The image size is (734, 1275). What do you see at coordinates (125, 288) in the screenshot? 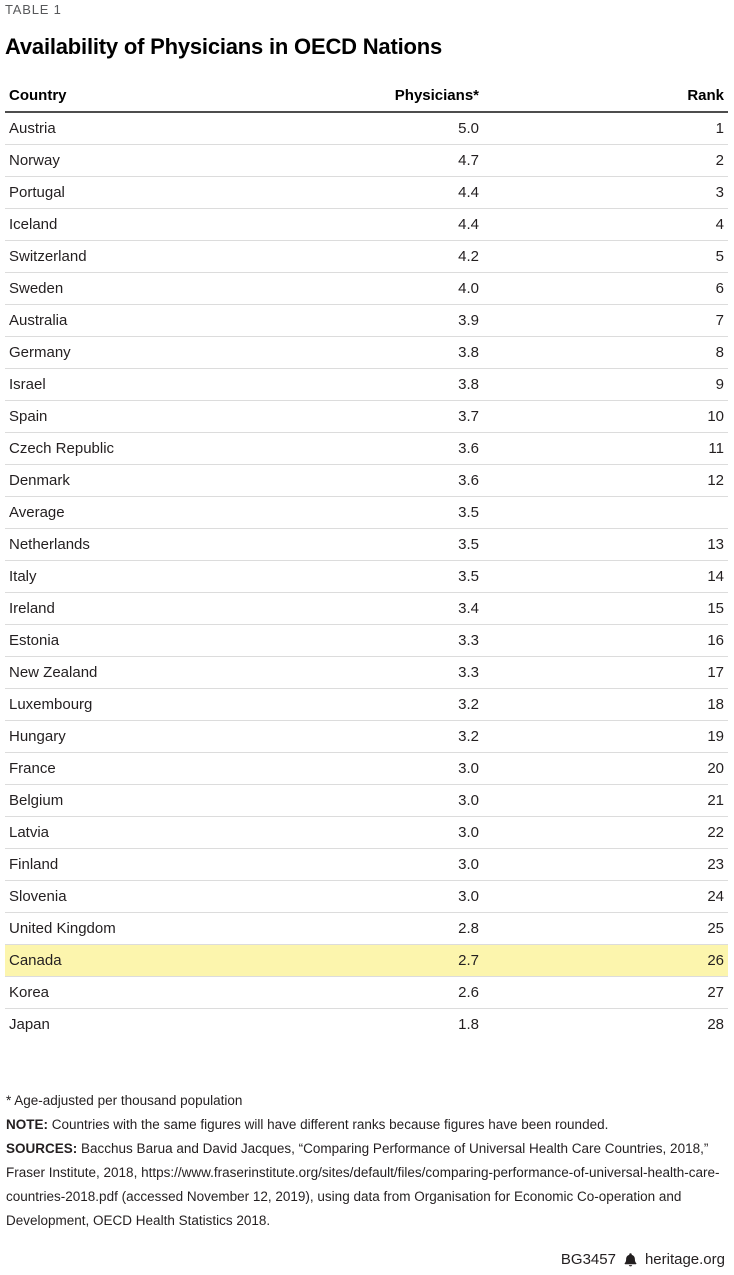
I see `country-cell: Sweden` at bounding box center [125, 288].